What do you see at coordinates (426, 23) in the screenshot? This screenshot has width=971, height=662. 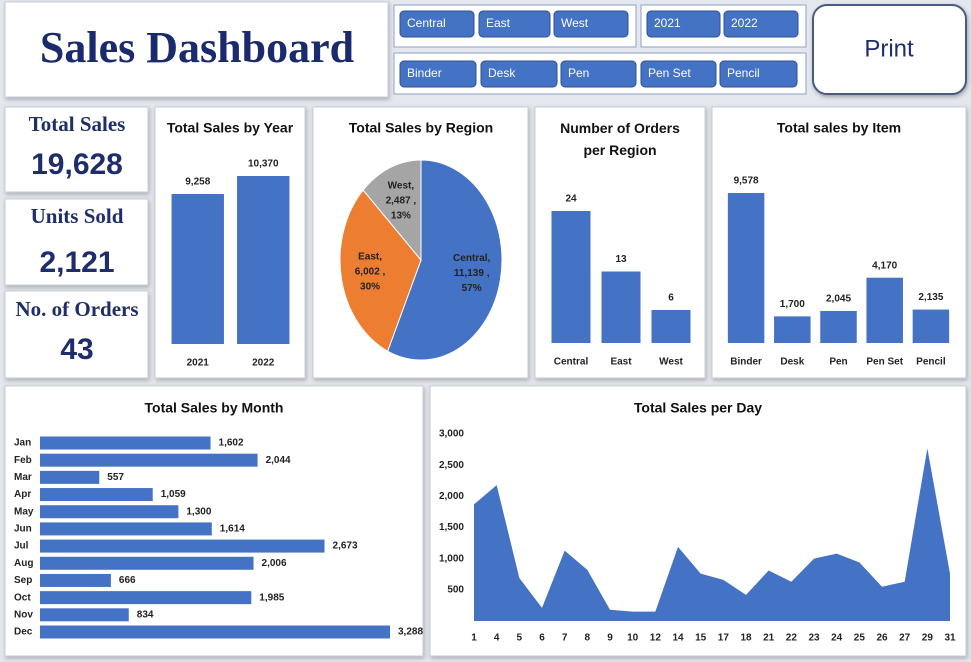 I see `slicer-button-label: Central` at bounding box center [426, 23].